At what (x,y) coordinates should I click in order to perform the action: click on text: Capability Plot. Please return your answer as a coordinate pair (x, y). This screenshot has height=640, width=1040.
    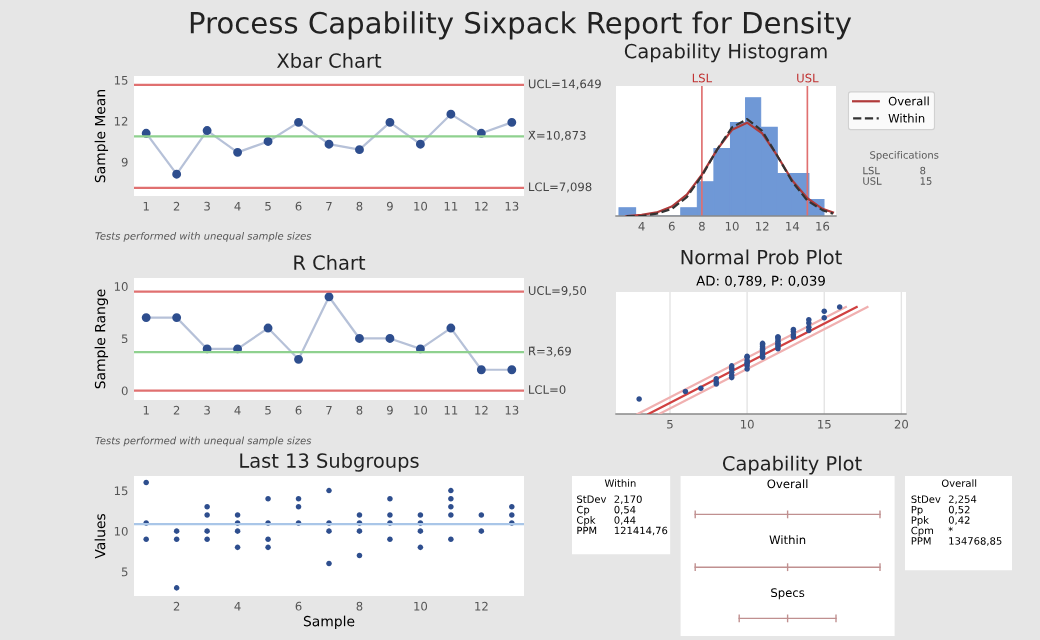
    Looking at the image, I should click on (792, 465).